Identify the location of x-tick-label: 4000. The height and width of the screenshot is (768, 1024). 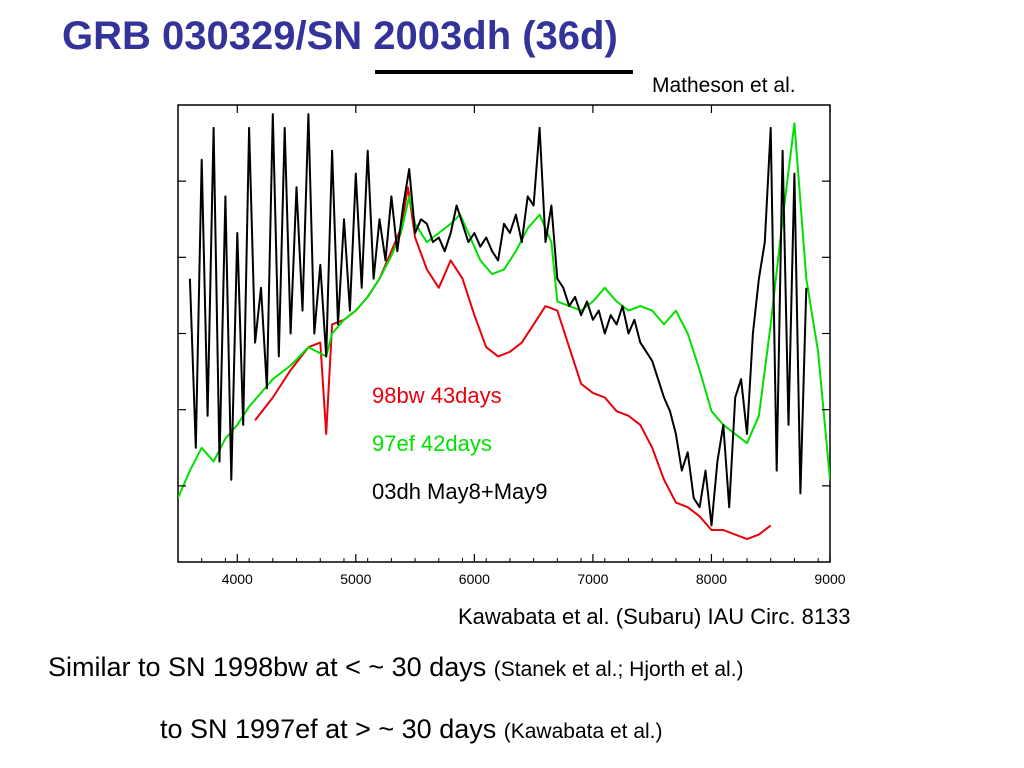
(237, 579).